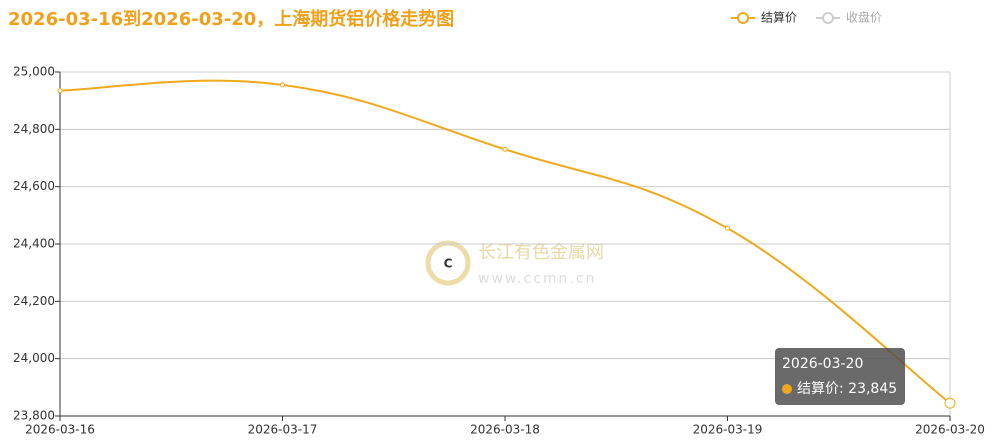 The height and width of the screenshot is (445, 995). Describe the element at coordinates (864, 17) in the screenshot. I see `legend-label: 收盘价` at that location.